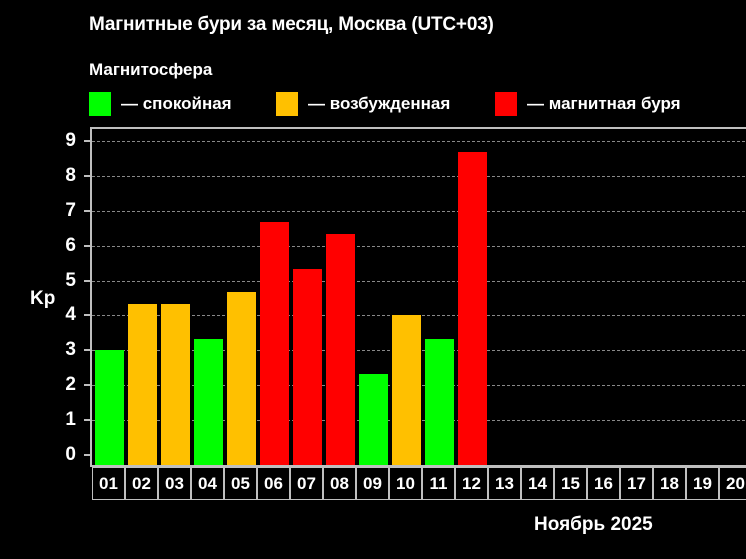 Image resolution: width=746 pixels, height=559 pixels. I want to click on legend-label: — возбужденная, so click(379, 103).